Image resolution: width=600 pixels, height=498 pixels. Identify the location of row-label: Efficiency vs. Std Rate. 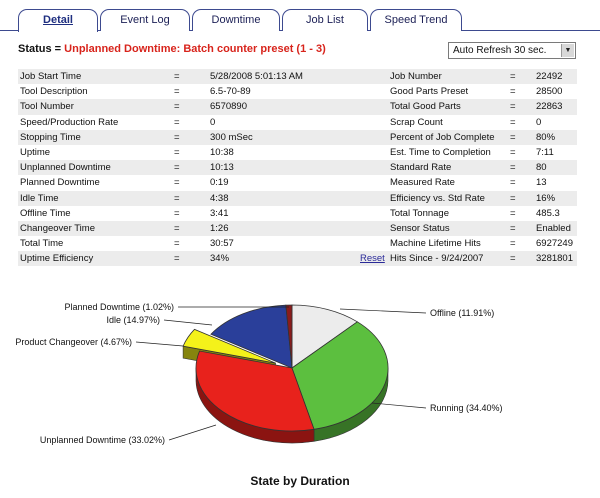
(437, 198).